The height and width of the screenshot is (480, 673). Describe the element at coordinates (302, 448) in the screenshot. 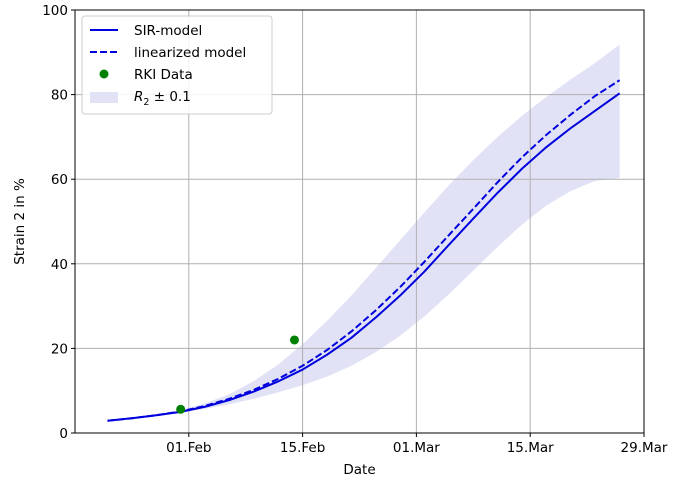

I see `x-tick-label: 15.Feb` at that location.